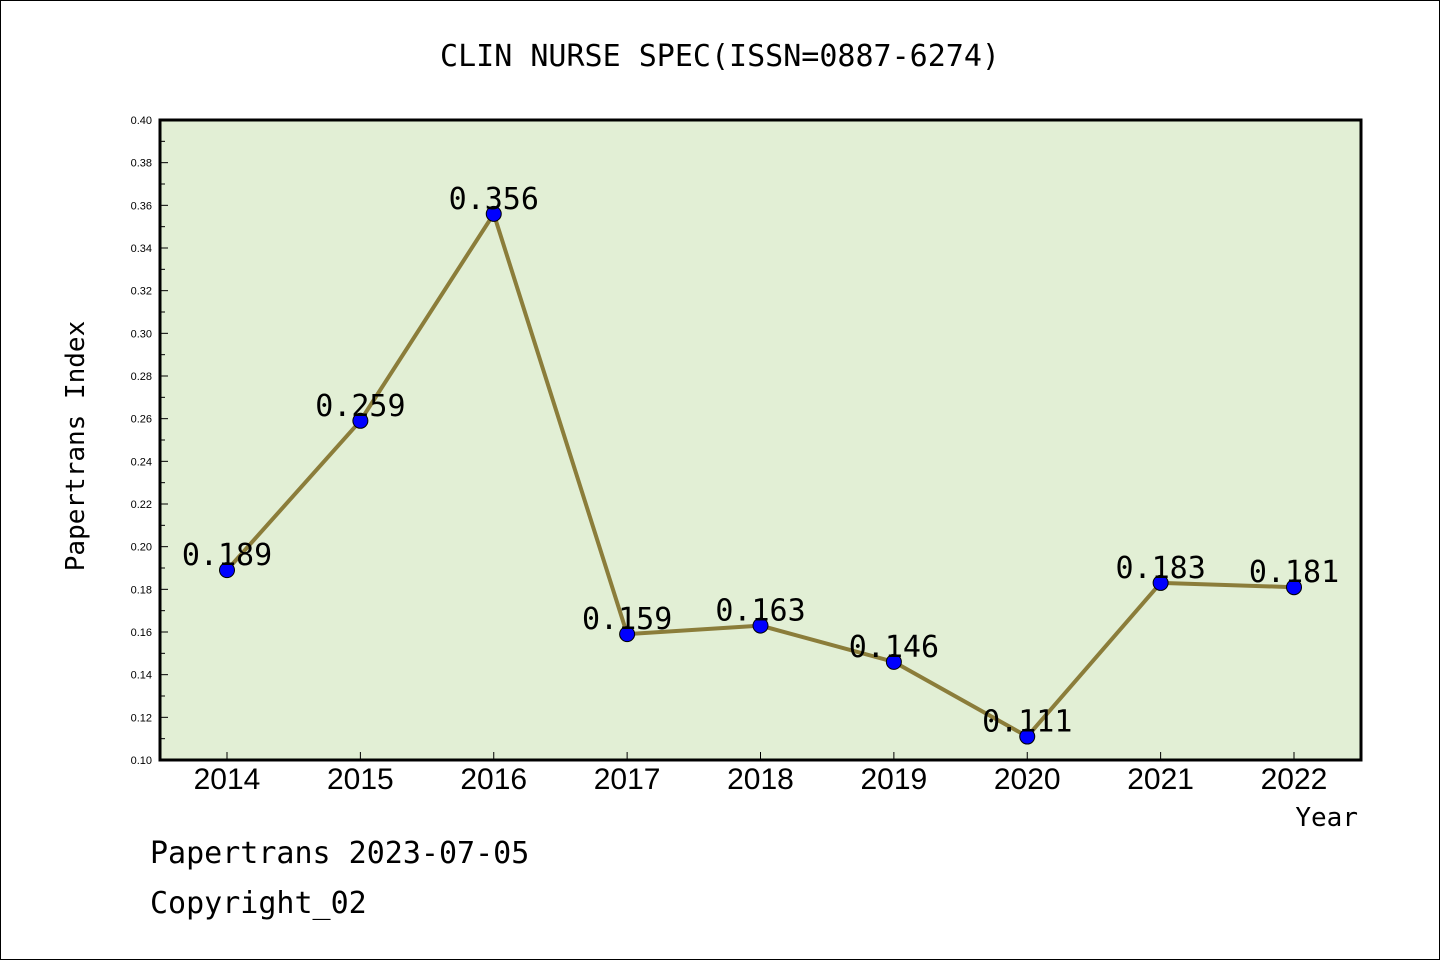 The width and height of the screenshot is (1440, 960). Describe the element at coordinates (141, 377) in the screenshot. I see `y-tick-label: 0.28` at that location.